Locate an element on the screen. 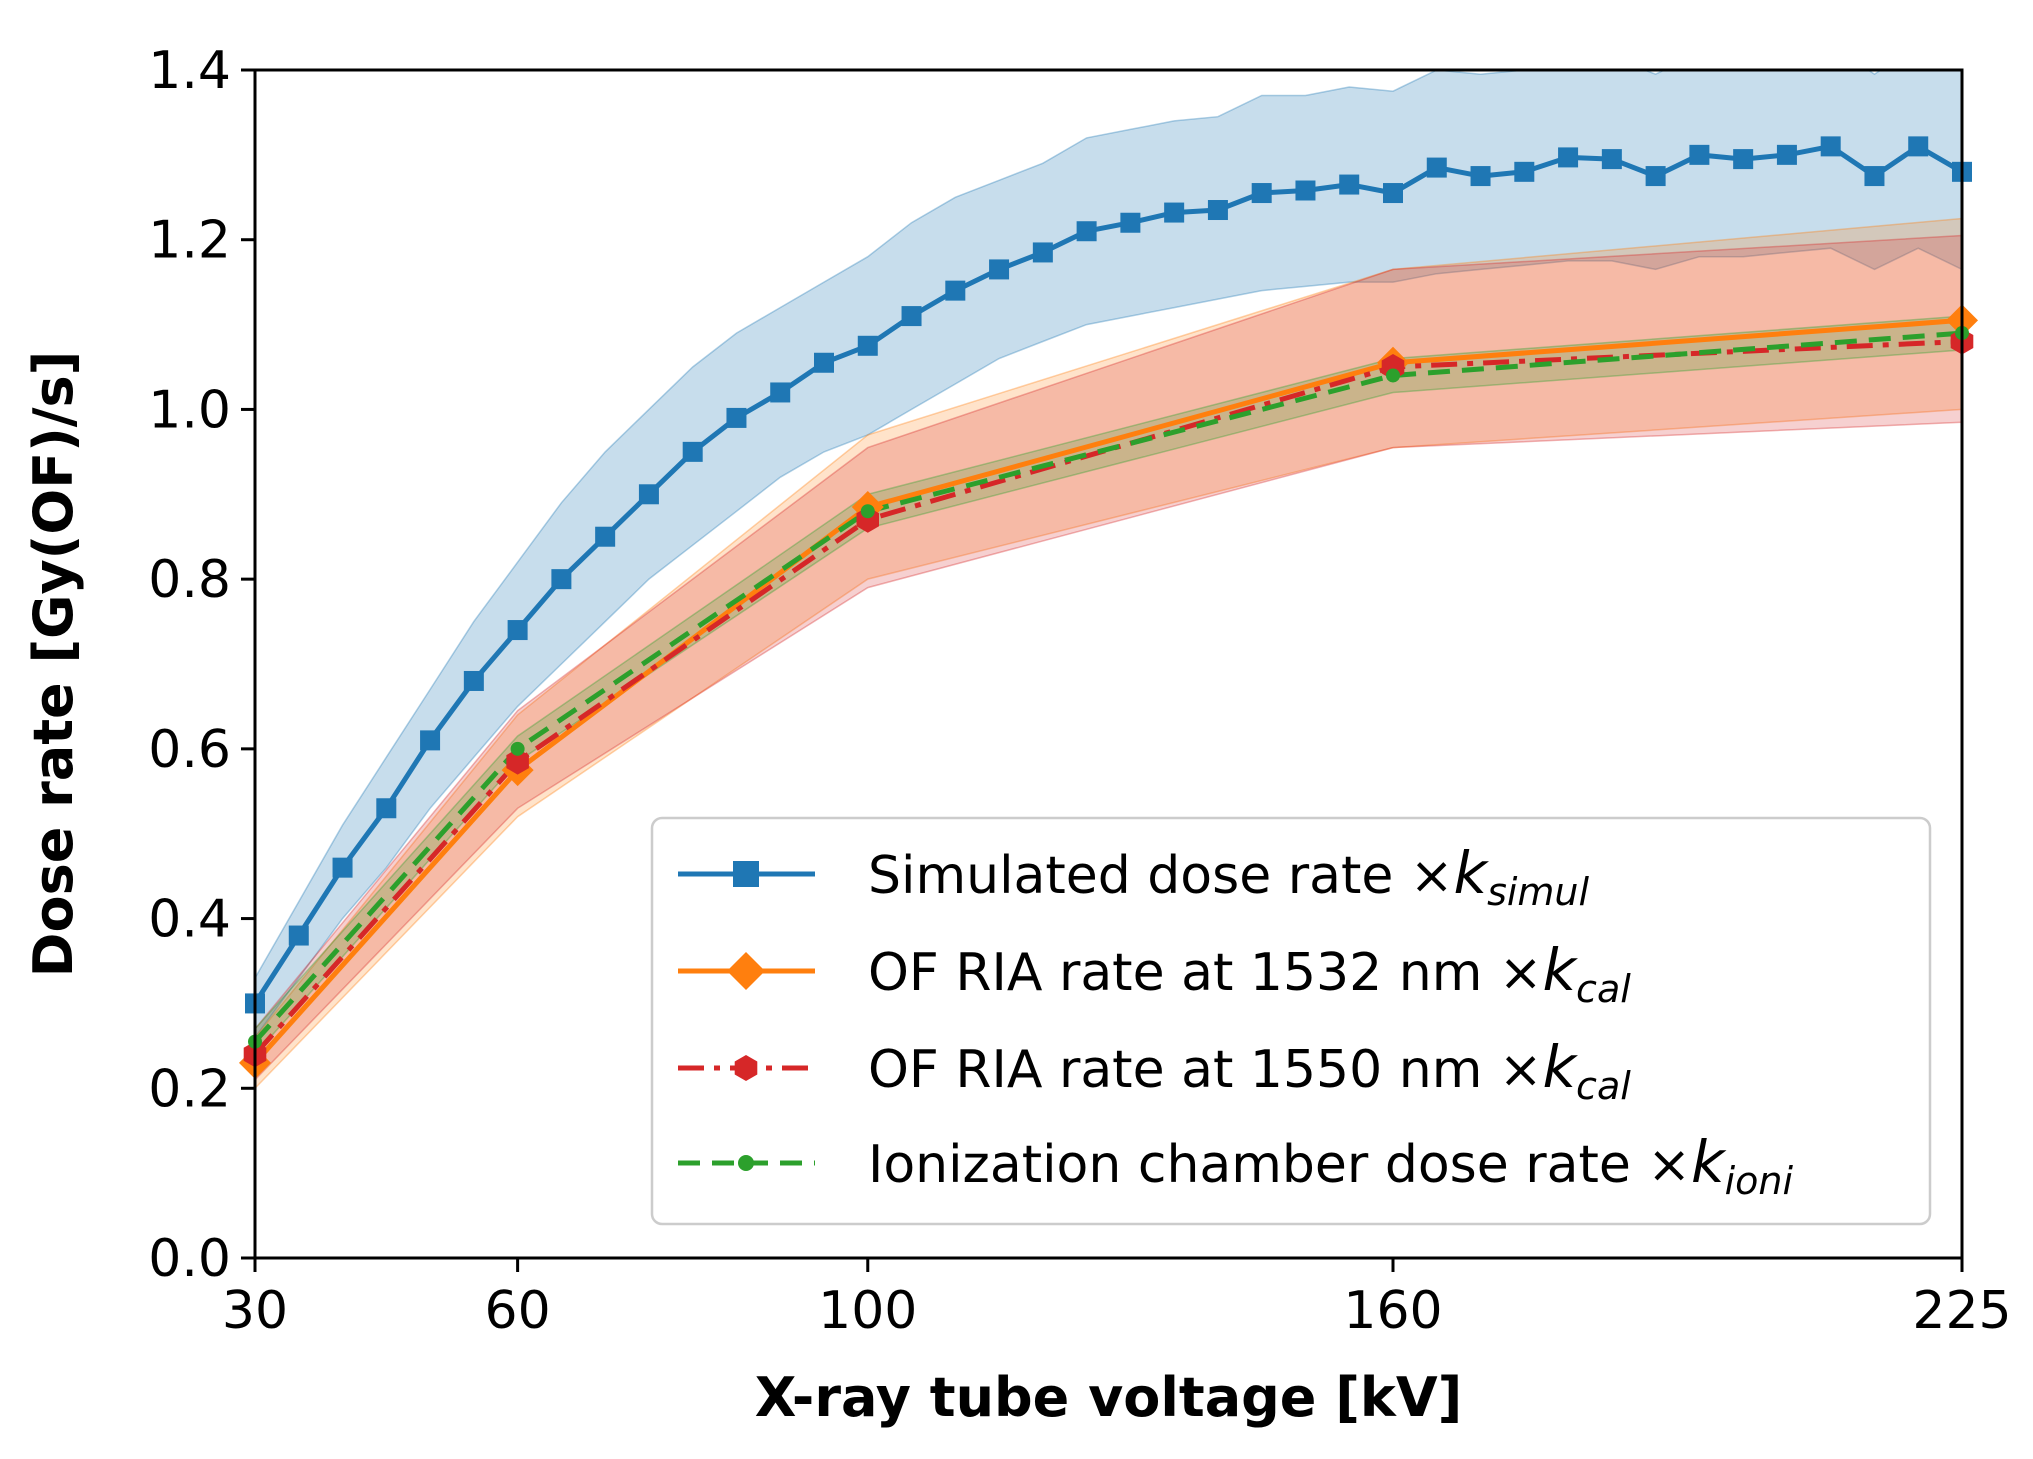 Image resolution: width=2033 pixels, height=1459 pixels. legend-marker-ionization-chamber-dose-rate is located at coordinates (746, 1163).